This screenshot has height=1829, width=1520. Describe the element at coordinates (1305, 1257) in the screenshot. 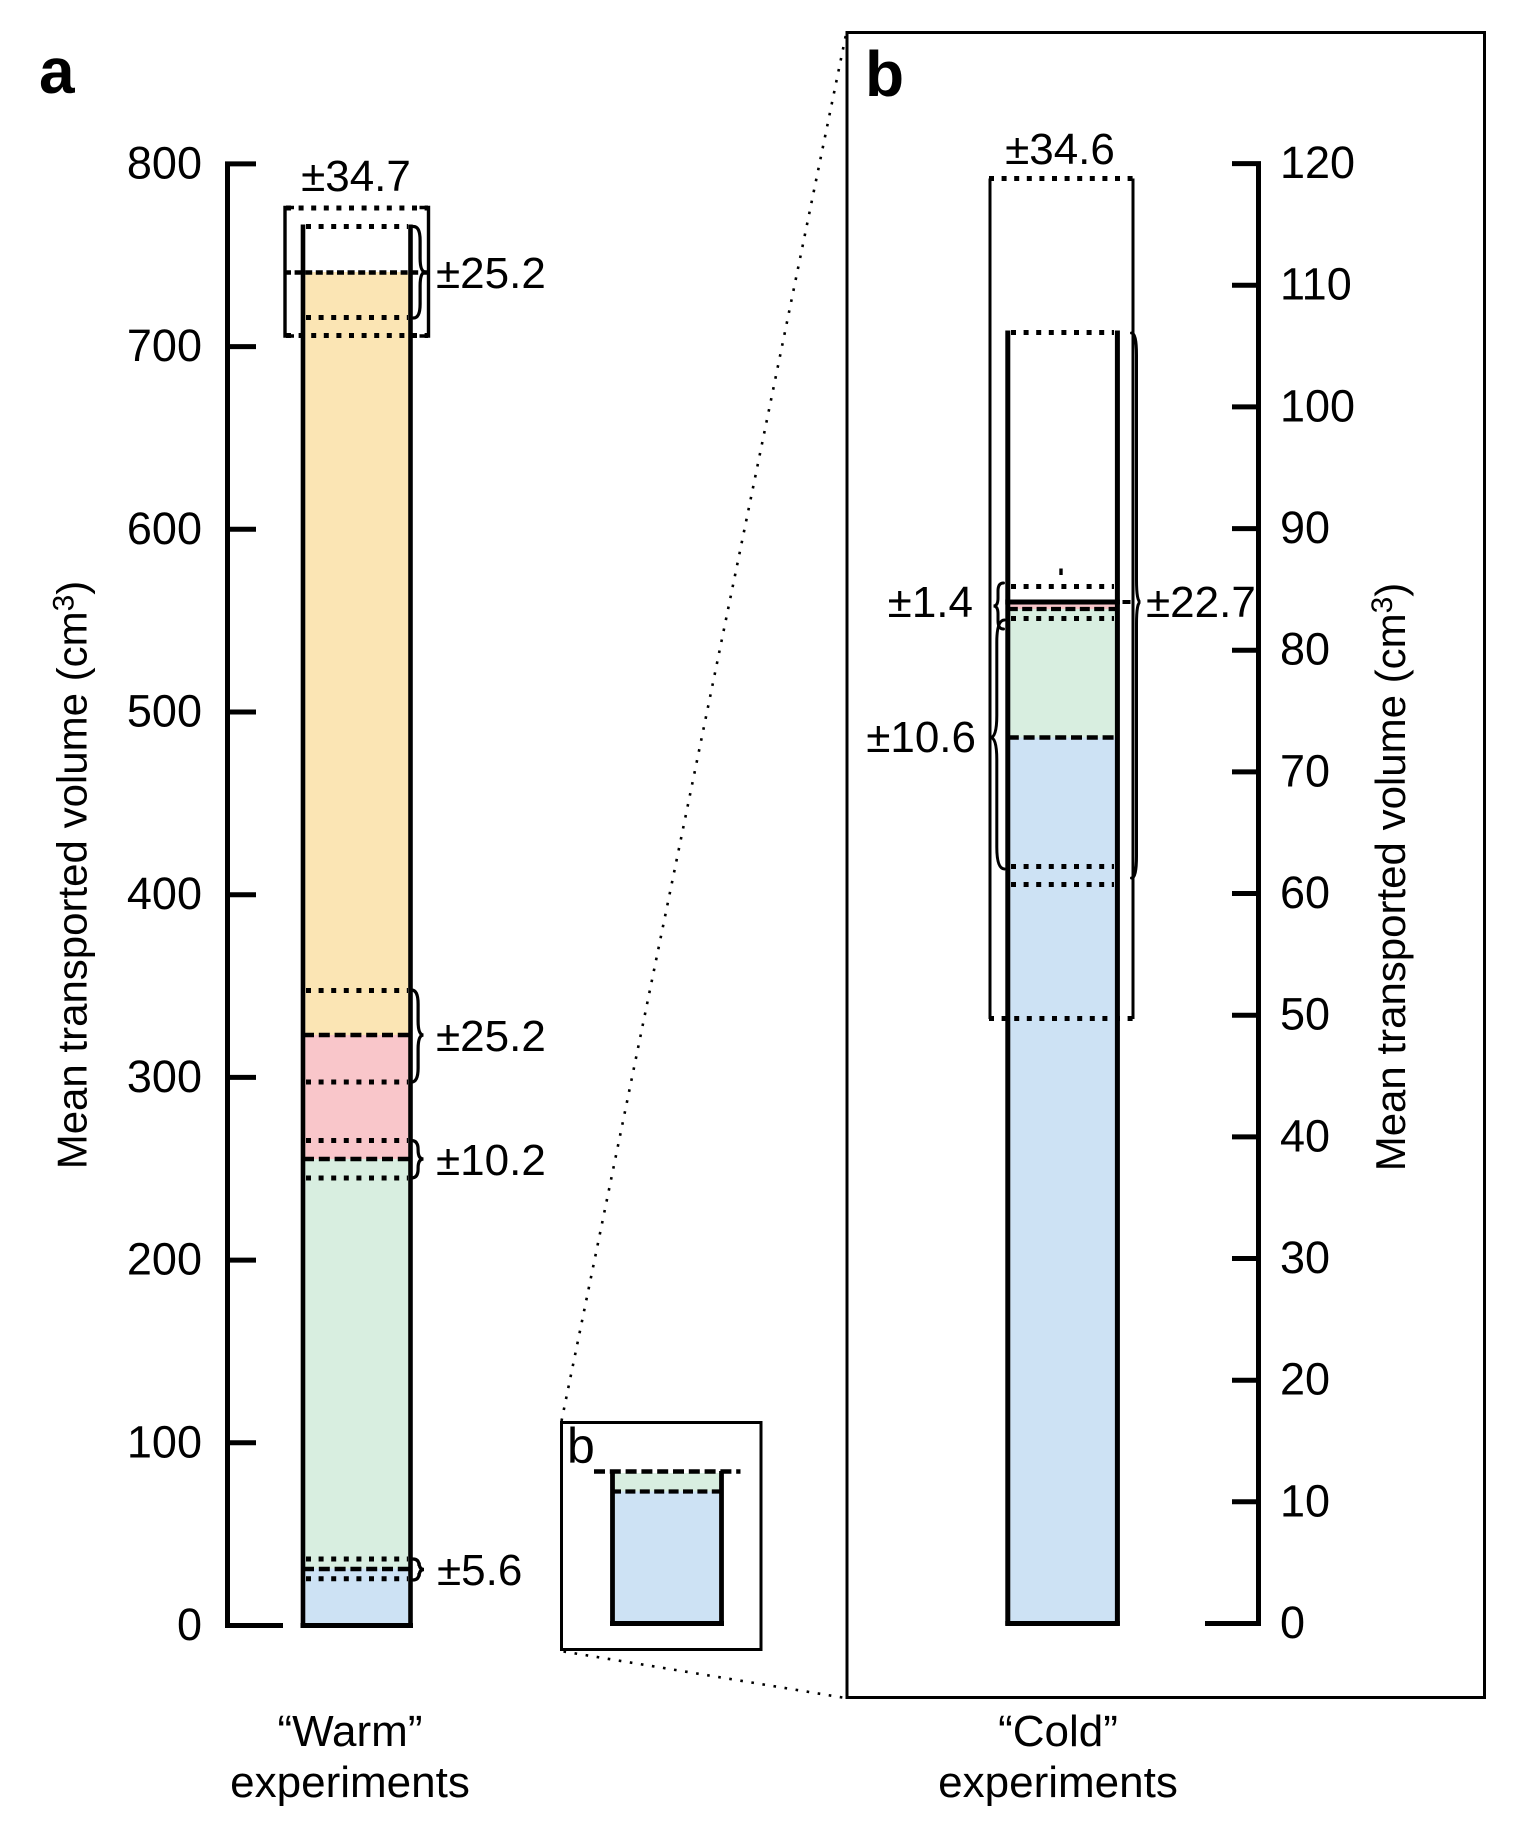

I see `svg-text: 30` at that location.